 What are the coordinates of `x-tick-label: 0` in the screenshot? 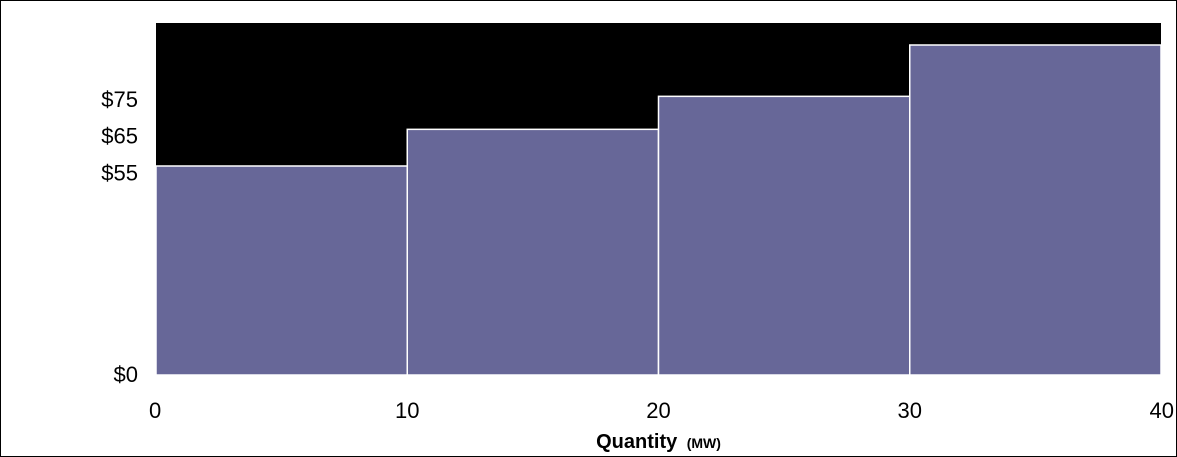 It's located at (155, 410).